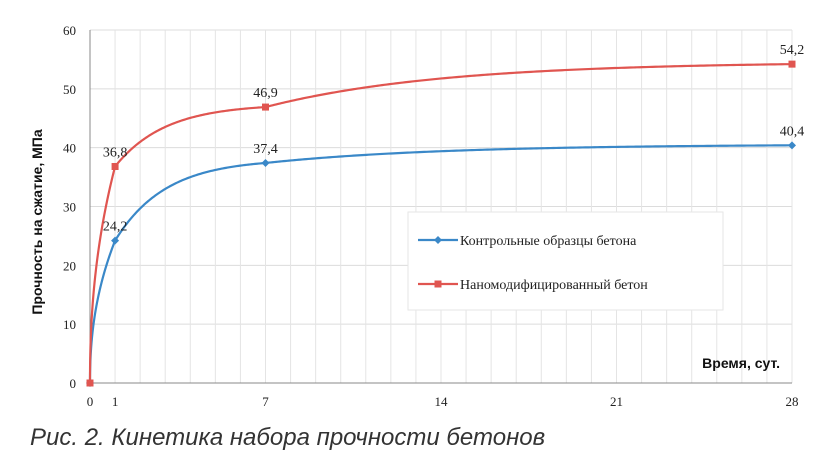 The width and height of the screenshot is (822, 474). Describe the element at coordinates (69, 324) in the screenshot. I see `y-tick-label: 10` at that location.